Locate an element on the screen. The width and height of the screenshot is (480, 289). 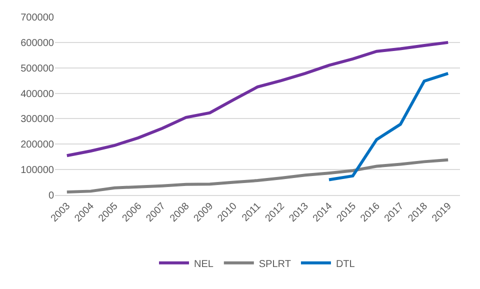
y-tick-label: 0 is located at coordinates (51, 196).